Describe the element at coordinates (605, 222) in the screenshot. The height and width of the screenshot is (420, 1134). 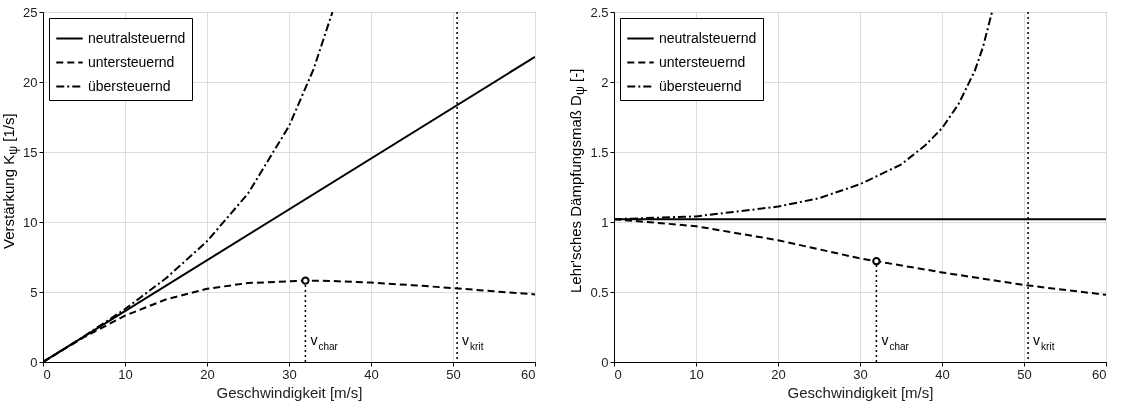
I see `y-tick-label: 1` at that location.